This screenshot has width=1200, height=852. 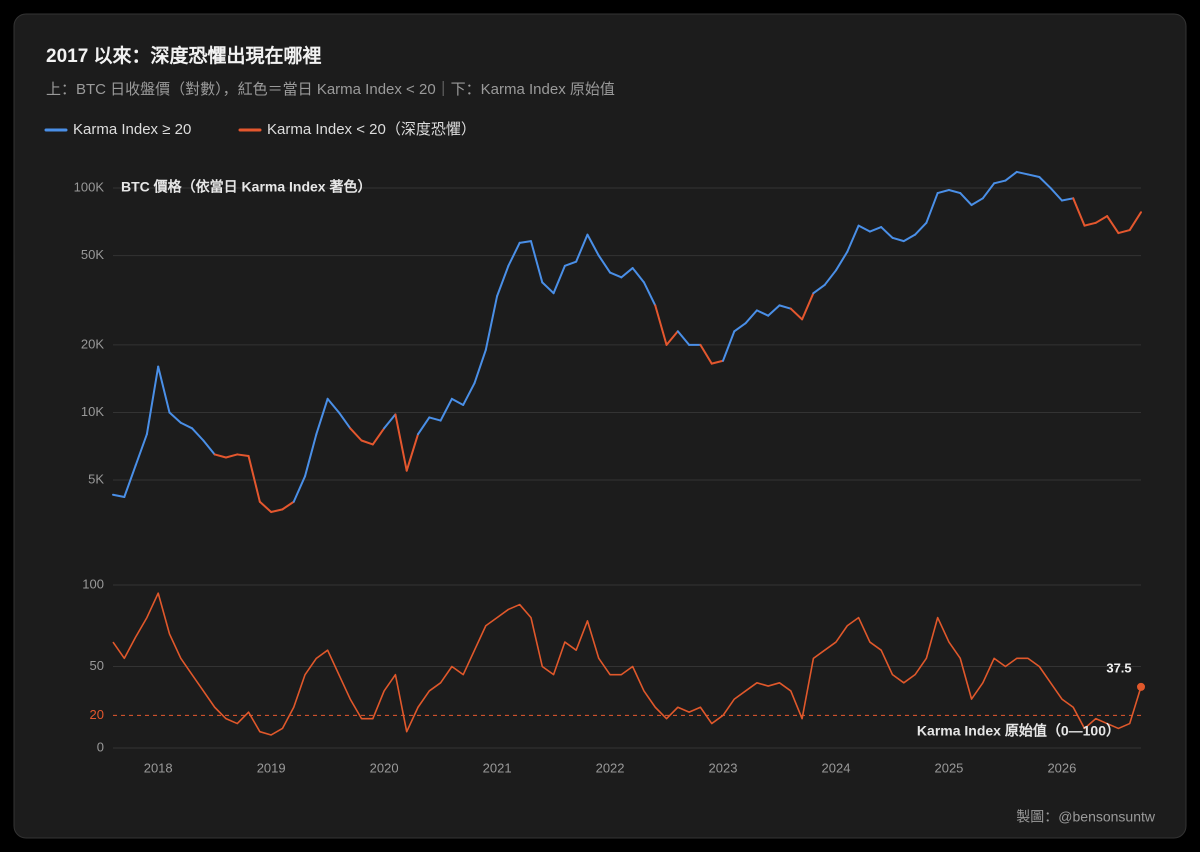 What do you see at coordinates (1061, 767) in the screenshot?
I see `x-tick-label: 2026` at bounding box center [1061, 767].